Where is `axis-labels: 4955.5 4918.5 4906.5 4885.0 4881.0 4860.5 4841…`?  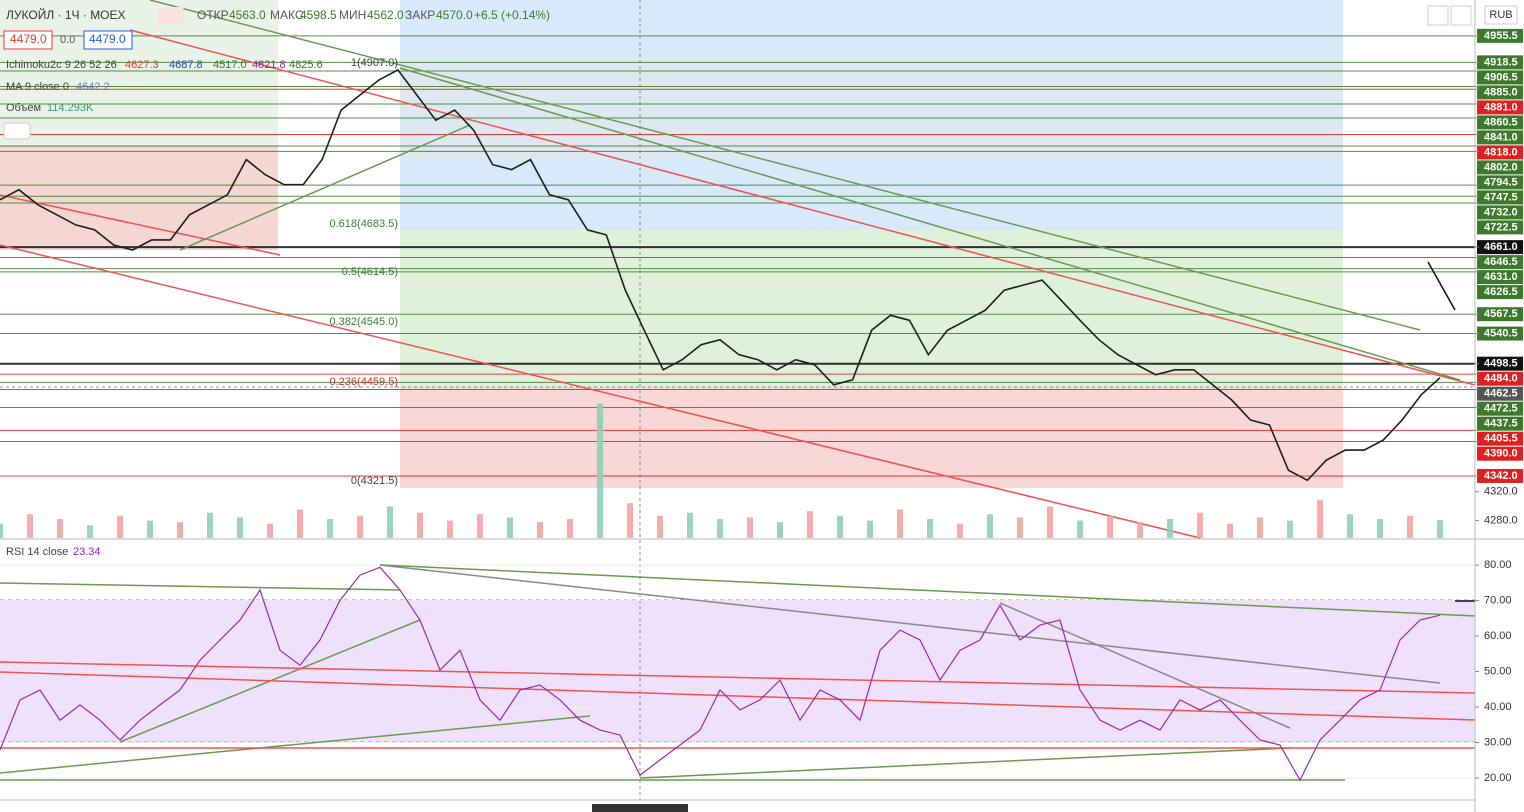 axis-labels: 4955.5 4918.5 4906.5 4885.0 4881.0 4860.5 4841… is located at coordinates (1499, 406).